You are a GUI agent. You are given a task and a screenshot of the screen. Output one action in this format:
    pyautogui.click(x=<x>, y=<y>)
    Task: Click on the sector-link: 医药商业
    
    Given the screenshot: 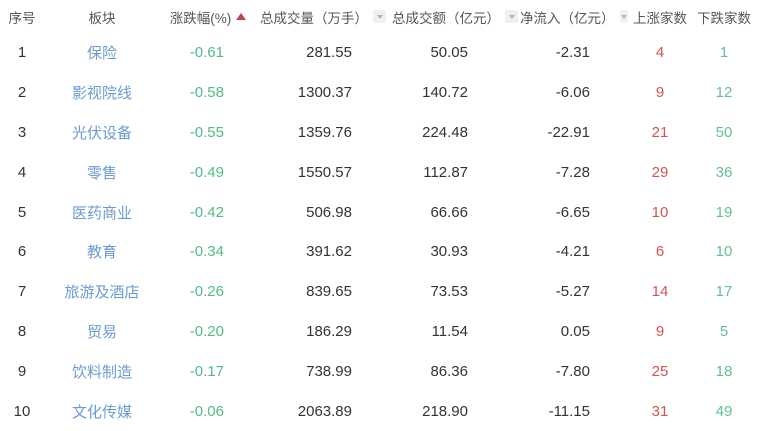 What is the action you would take?
    pyautogui.click(x=101, y=213)
    